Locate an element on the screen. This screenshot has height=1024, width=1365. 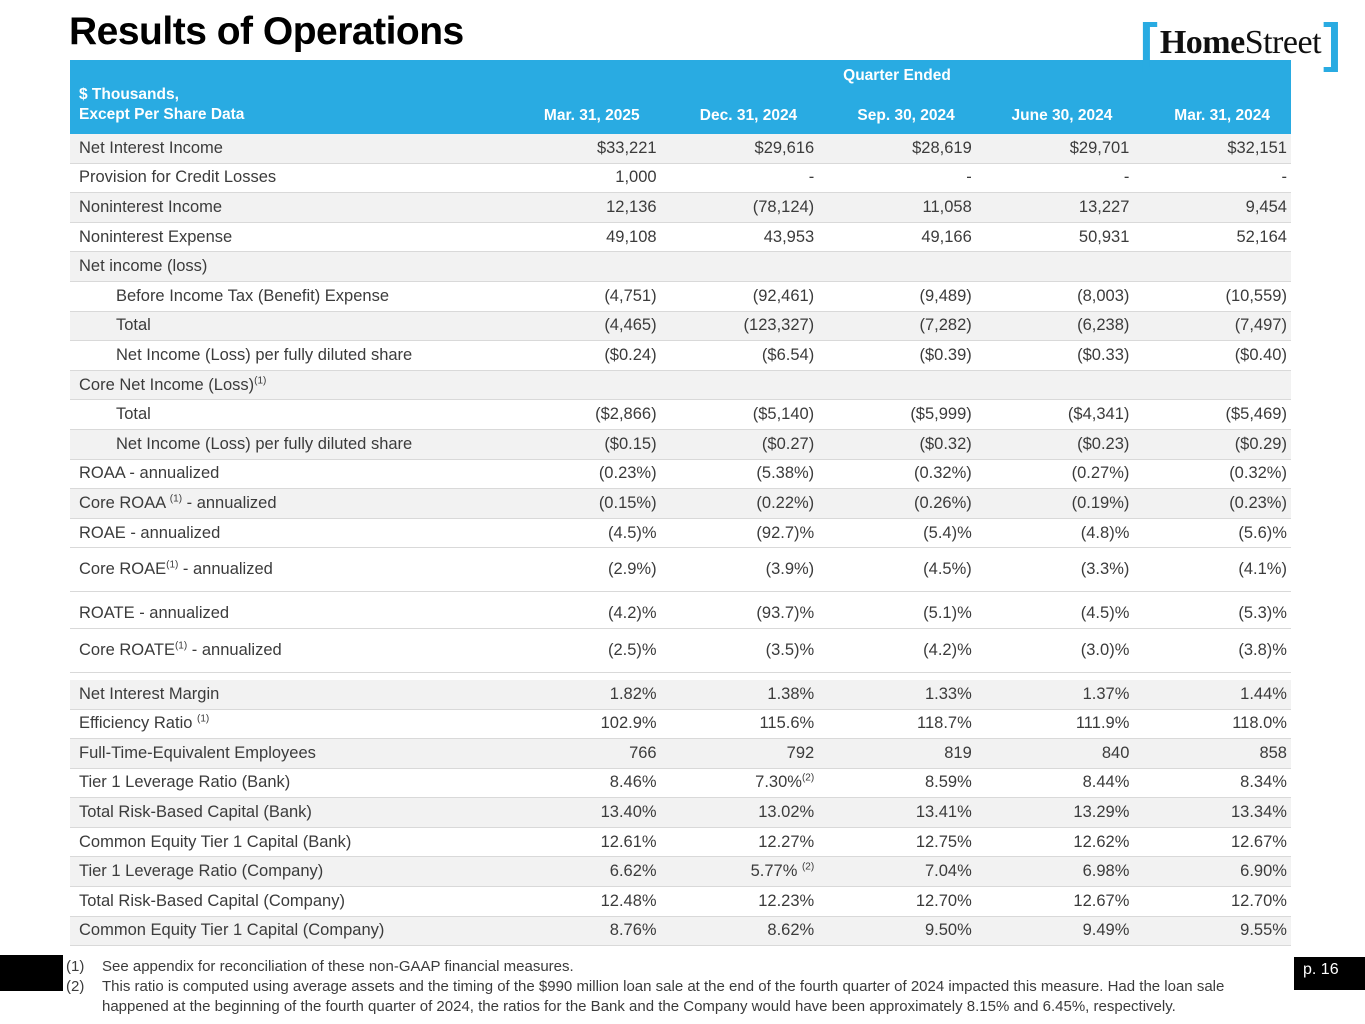
cell-value: ($4,341) is located at coordinates (1098, 414).